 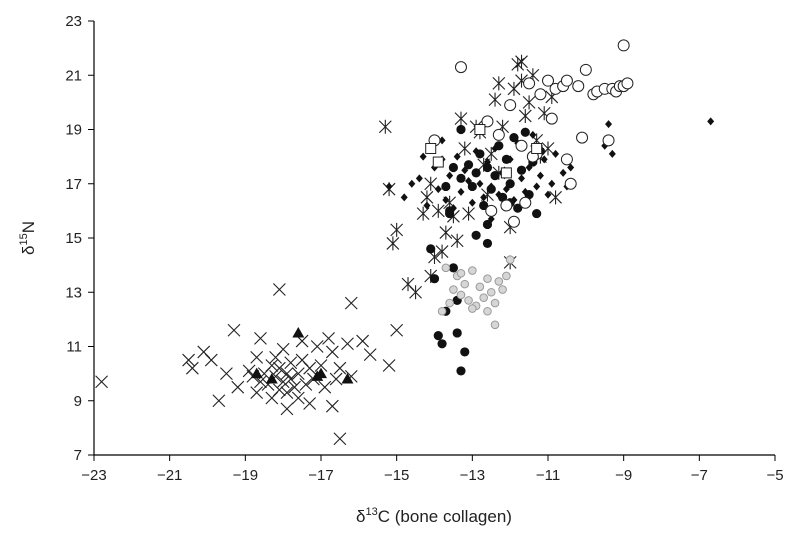 I want to click on y-tick-label: 17, so click(x=73, y=184).